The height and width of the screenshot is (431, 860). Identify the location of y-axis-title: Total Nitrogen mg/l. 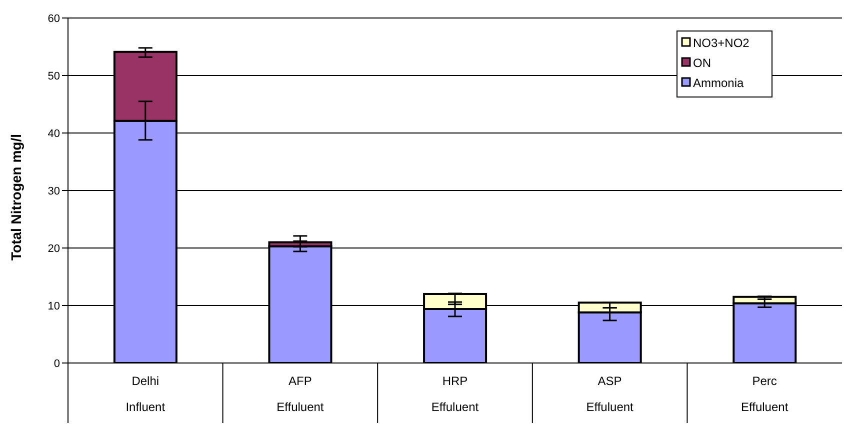
(16, 197).